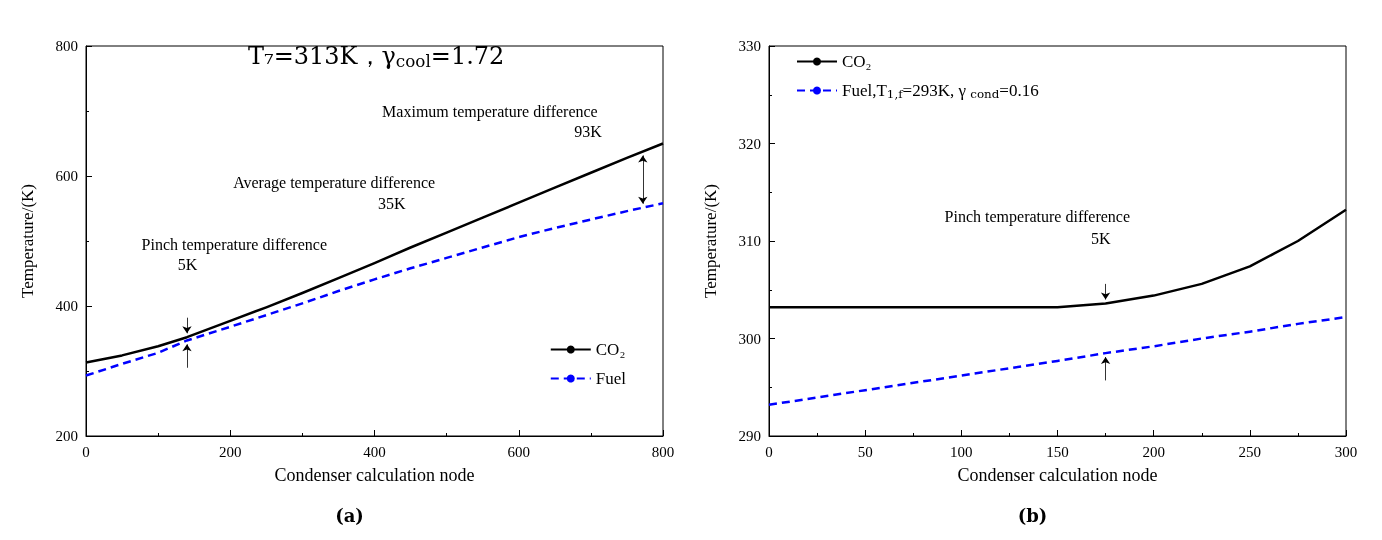 The image size is (1382, 540). I want to click on annotation: Average temperature difference, so click(334, 183).